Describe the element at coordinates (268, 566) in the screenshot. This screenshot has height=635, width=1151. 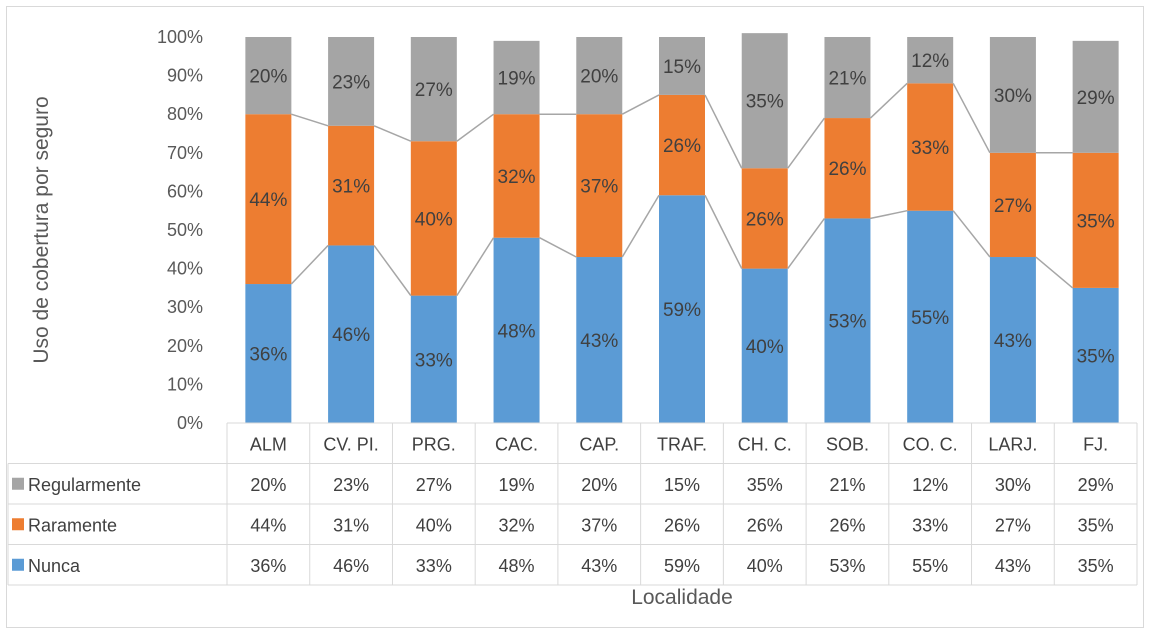
I see `table-cell: 36%` at that location.